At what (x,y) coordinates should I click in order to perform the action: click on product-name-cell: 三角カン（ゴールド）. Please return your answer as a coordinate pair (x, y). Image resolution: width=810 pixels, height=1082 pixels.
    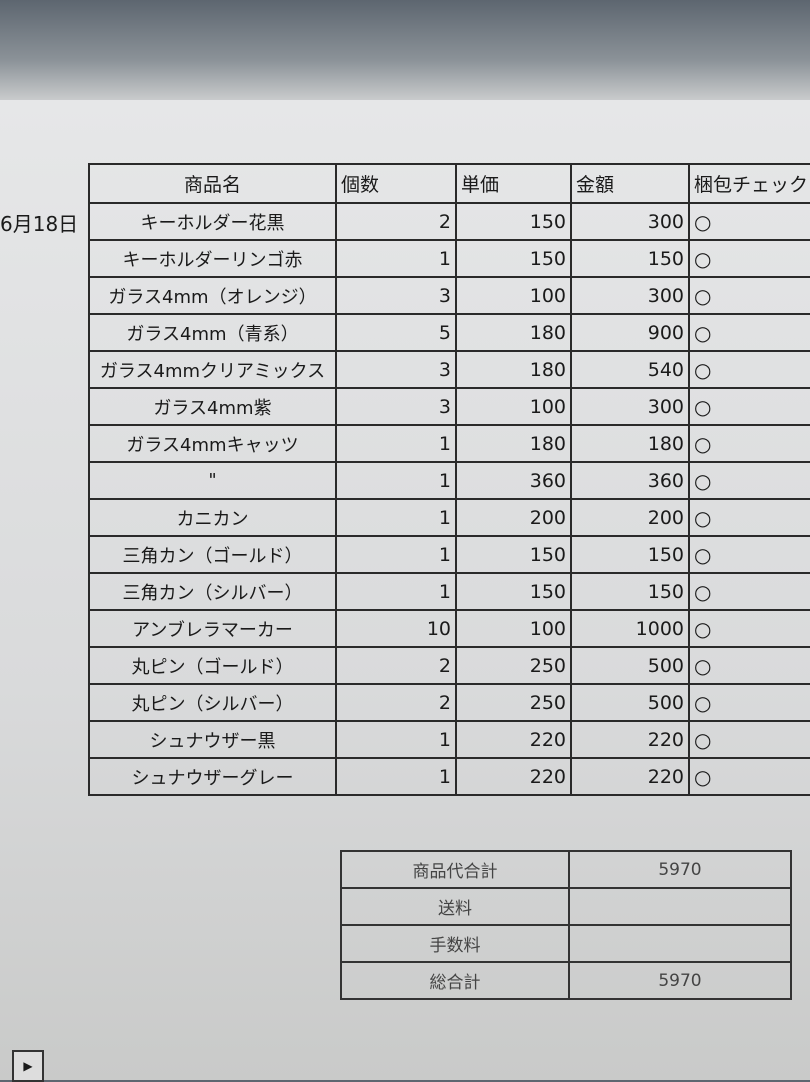
    Looking at the image, I should click on (212, 554).